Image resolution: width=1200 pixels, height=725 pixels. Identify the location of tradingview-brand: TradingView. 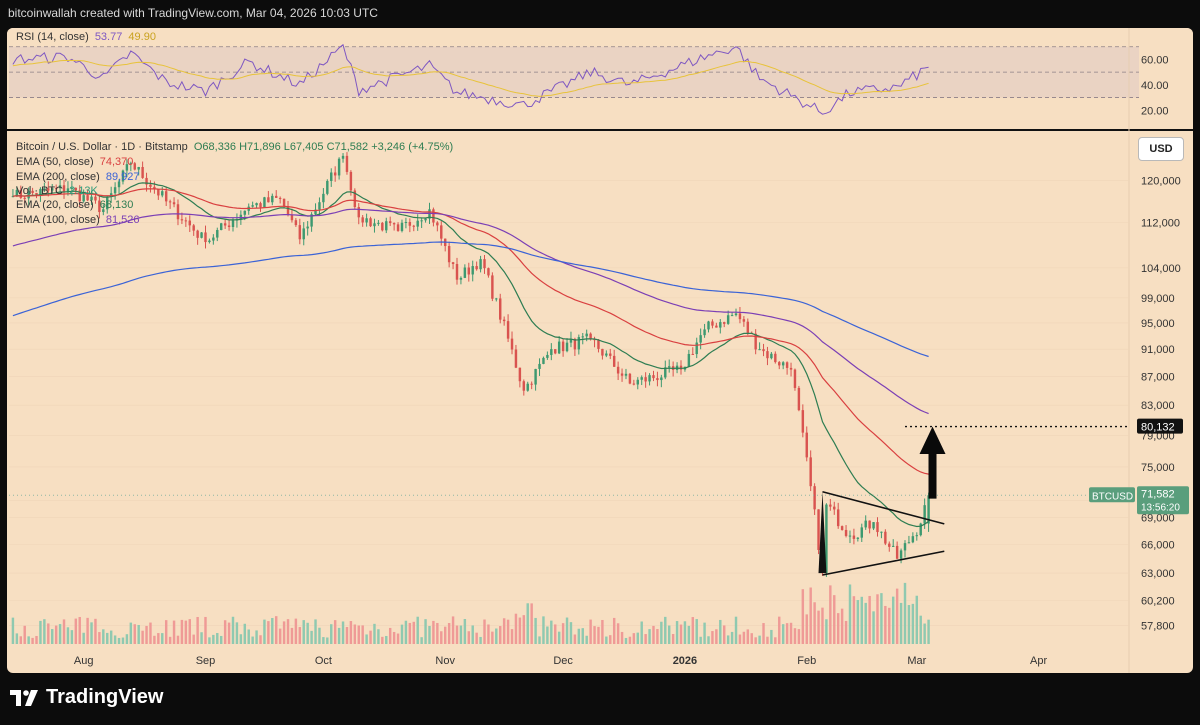
(86, 697).